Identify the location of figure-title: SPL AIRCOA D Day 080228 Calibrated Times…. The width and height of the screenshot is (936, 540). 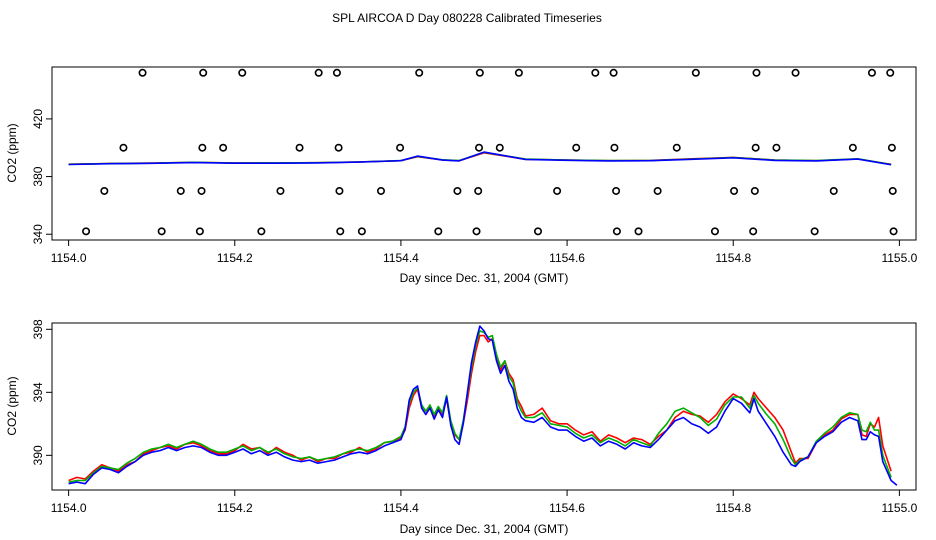
(467, 18).